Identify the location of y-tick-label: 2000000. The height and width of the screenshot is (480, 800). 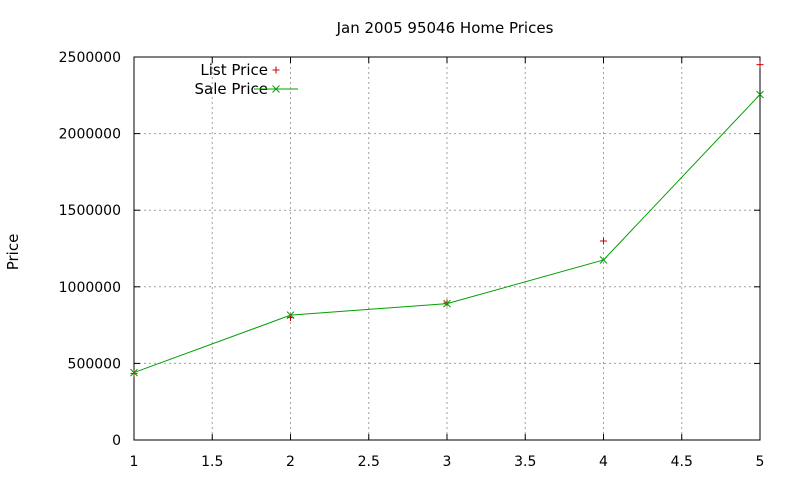
(90, 135).